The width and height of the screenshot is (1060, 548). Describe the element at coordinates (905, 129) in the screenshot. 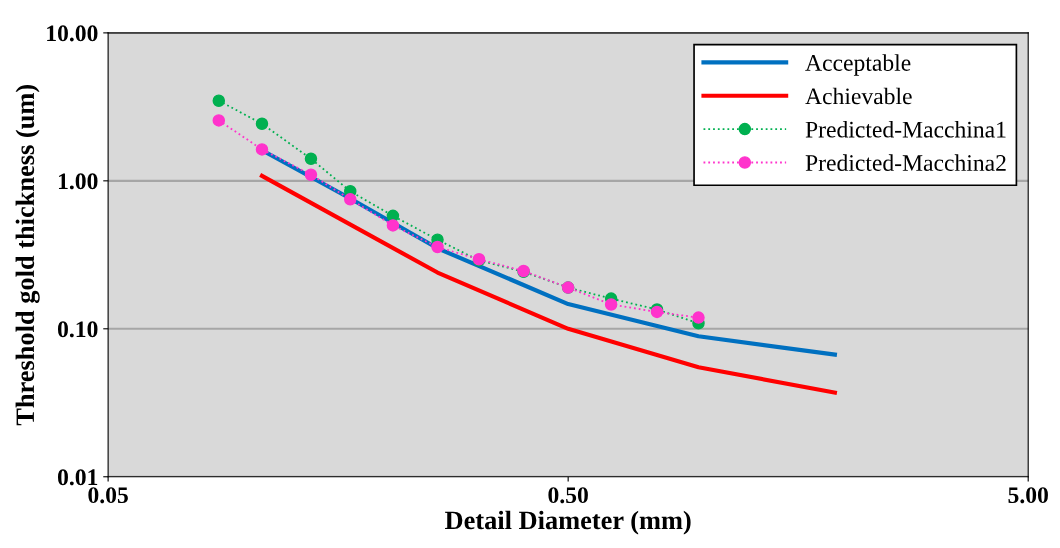

I see `legend-label: Predicted-Macchina1` at that location.